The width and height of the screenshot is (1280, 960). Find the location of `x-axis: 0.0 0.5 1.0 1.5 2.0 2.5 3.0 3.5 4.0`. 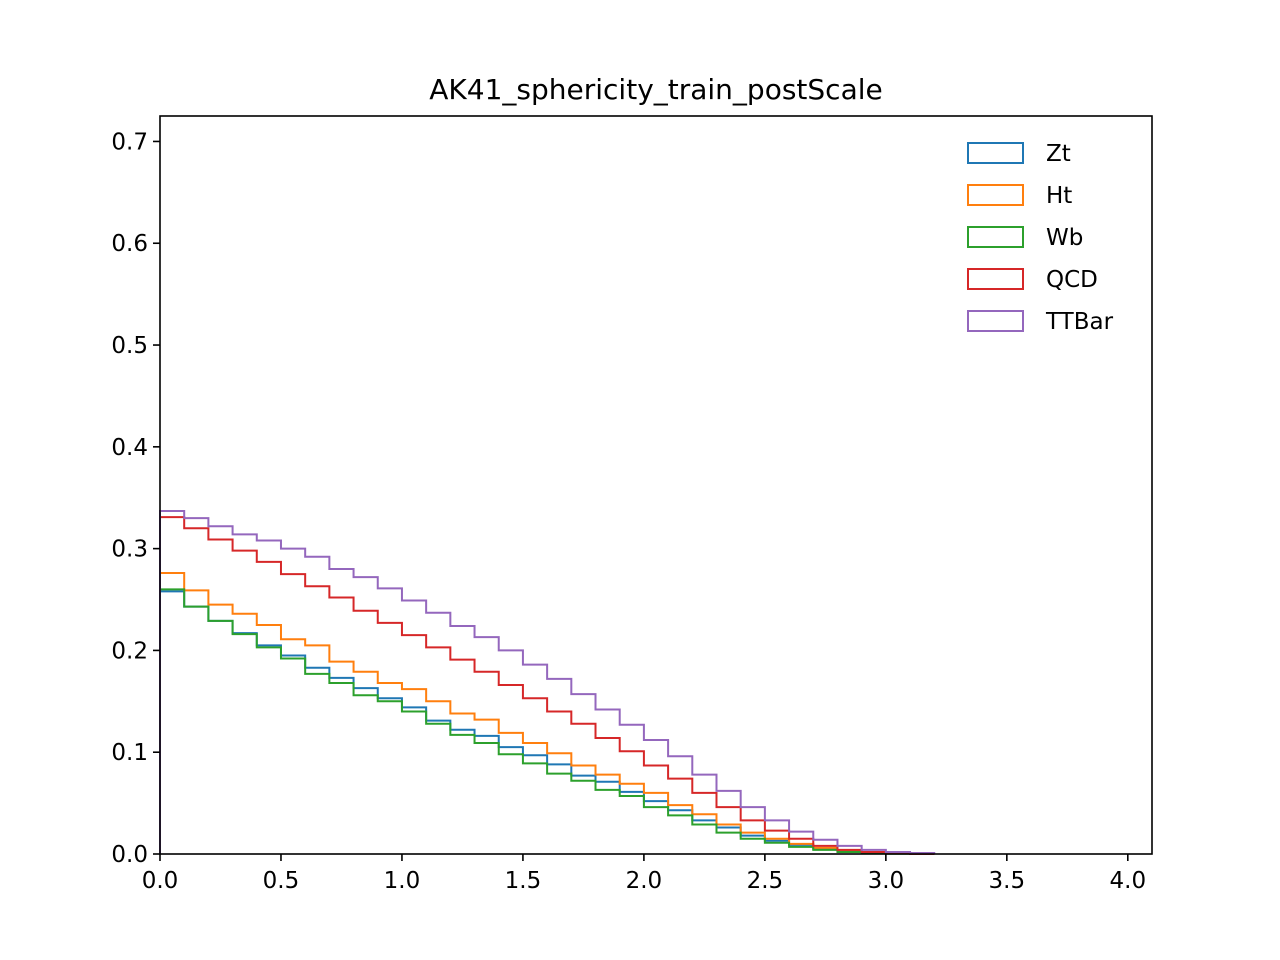

x-axis: 0.0 0.5 1.0 1.5 2.0 2.5 3.0 3.5 4.0 is located at coordinates (644, 874).